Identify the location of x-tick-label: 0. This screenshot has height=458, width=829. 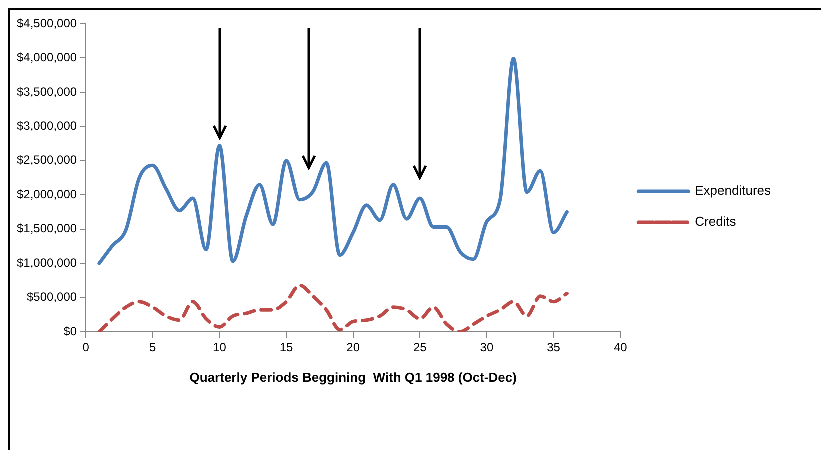
(86, 347).